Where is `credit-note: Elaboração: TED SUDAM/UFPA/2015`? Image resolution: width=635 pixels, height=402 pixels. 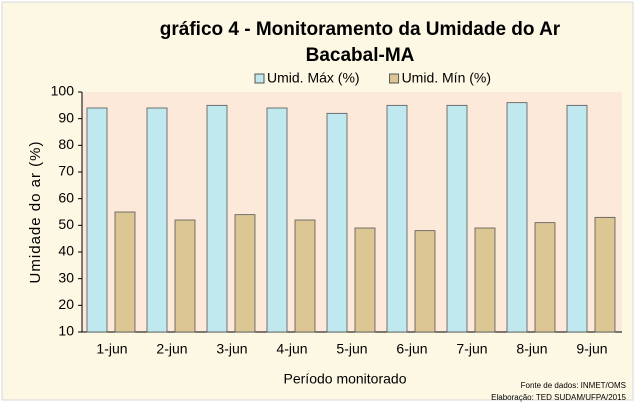
credit-note: Elaboração: TED SUDAM/UFPA/2015 is located at coordinates (558, 397).